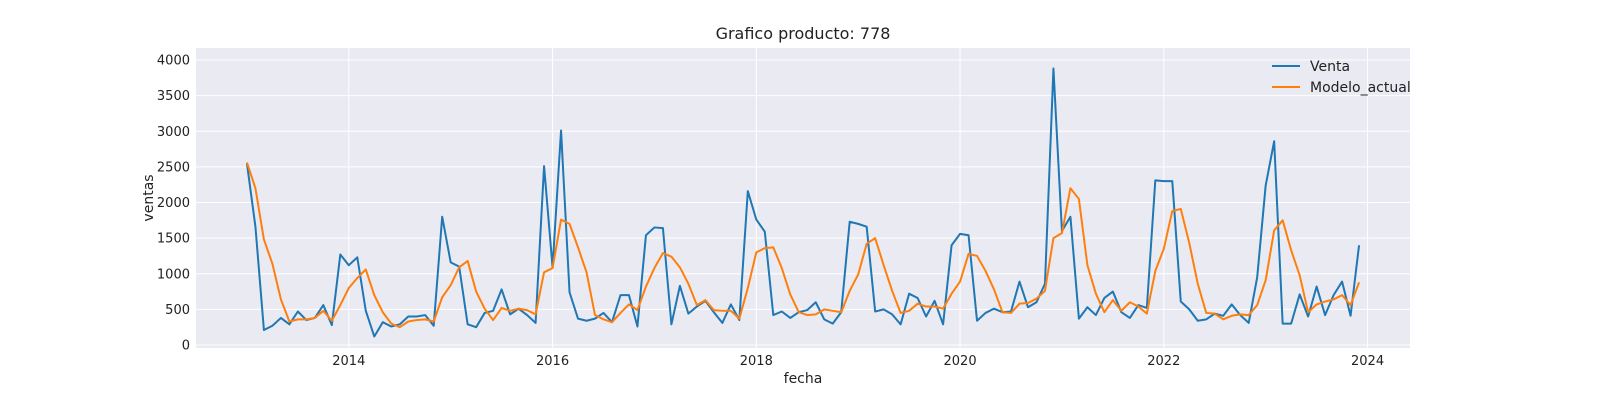 This screenshot has width=1600, height=400. What do you see at coordinates (803, 33) in the screenshot?
I see `chart-title: Grafico producto: 778` at bounding box center [803, 33].